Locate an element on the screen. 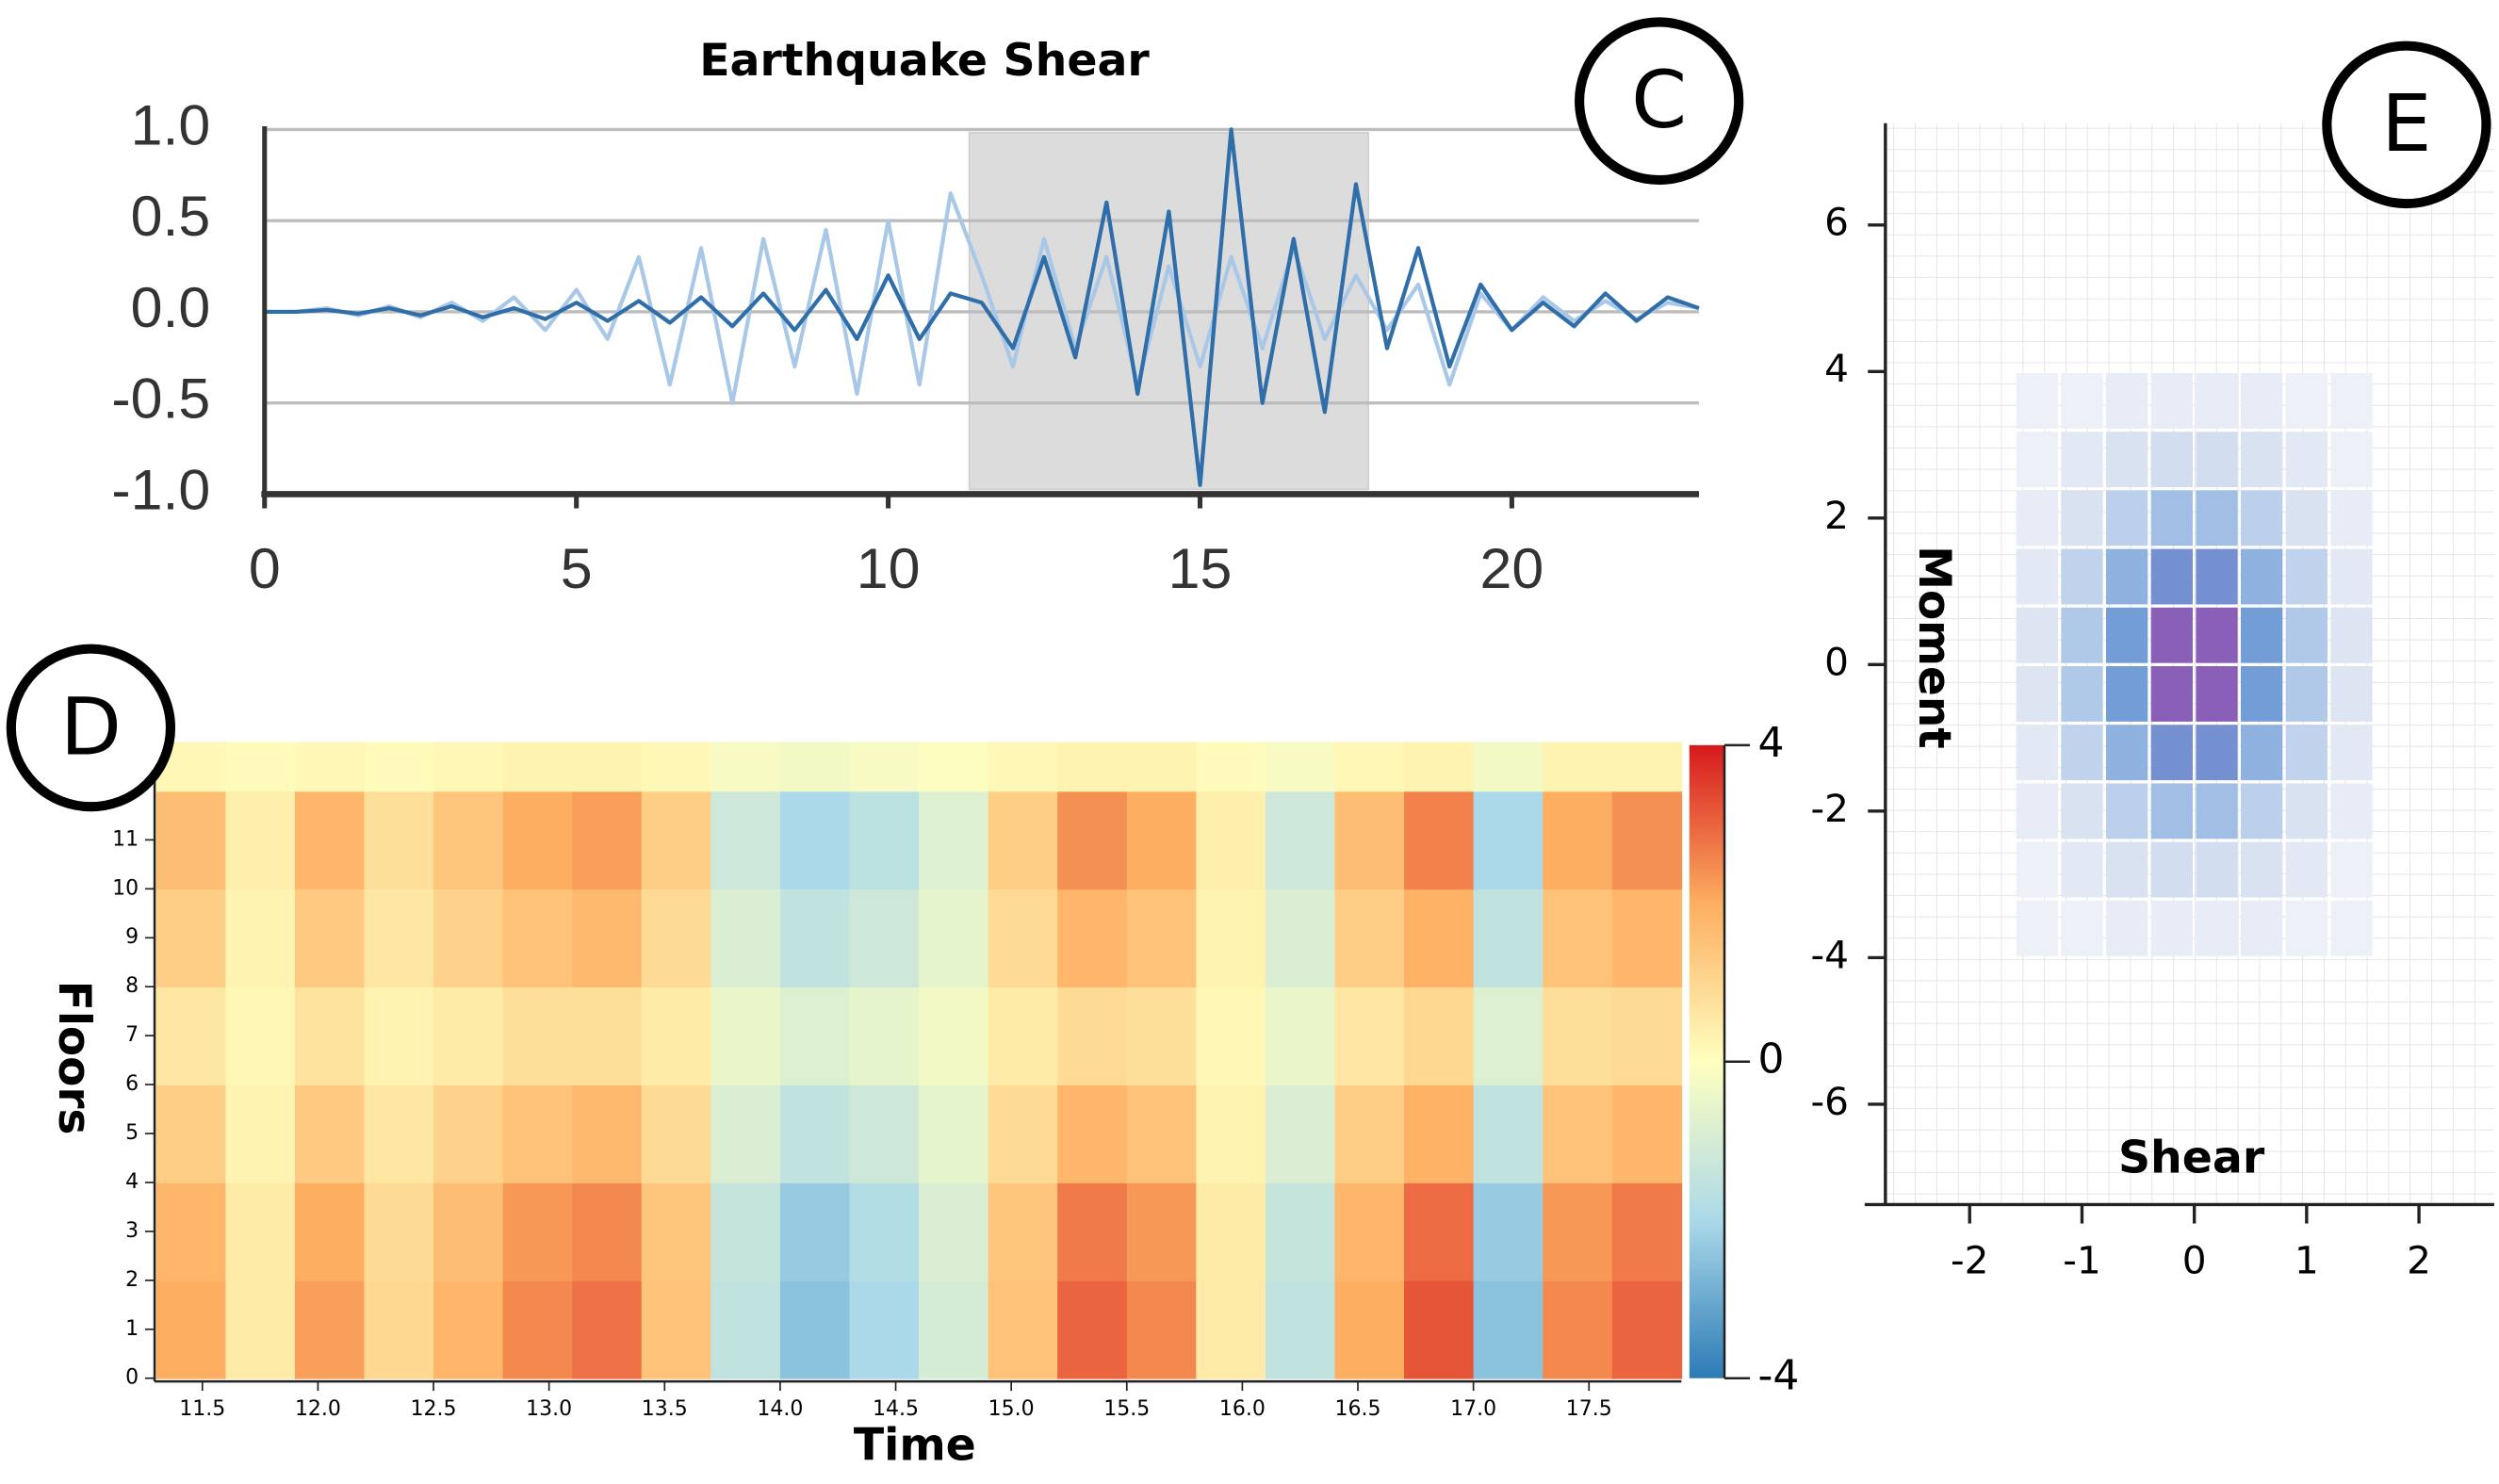  chart-title: Earthquake Shear is located at coordinates (925, 61).